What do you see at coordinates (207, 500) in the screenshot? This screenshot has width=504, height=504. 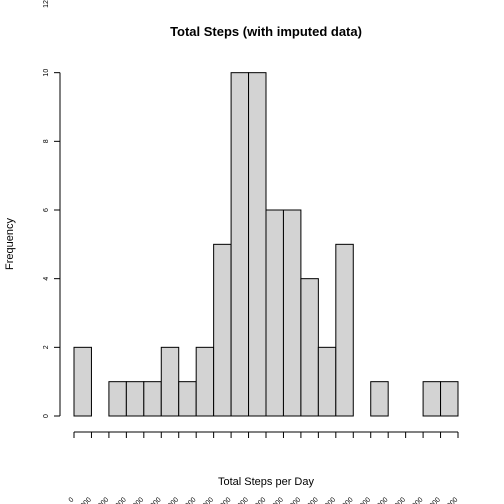 I see `x-tick-label: 8000` at bounding box center [207, 500].